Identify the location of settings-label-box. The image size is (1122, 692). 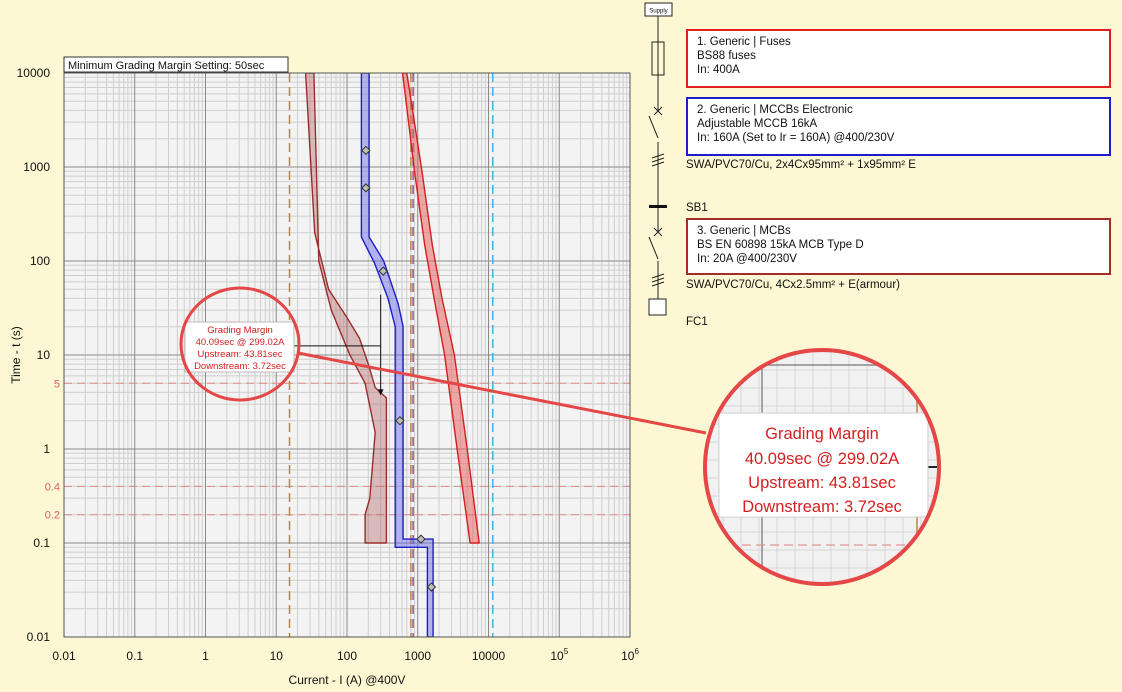
(176, 64).